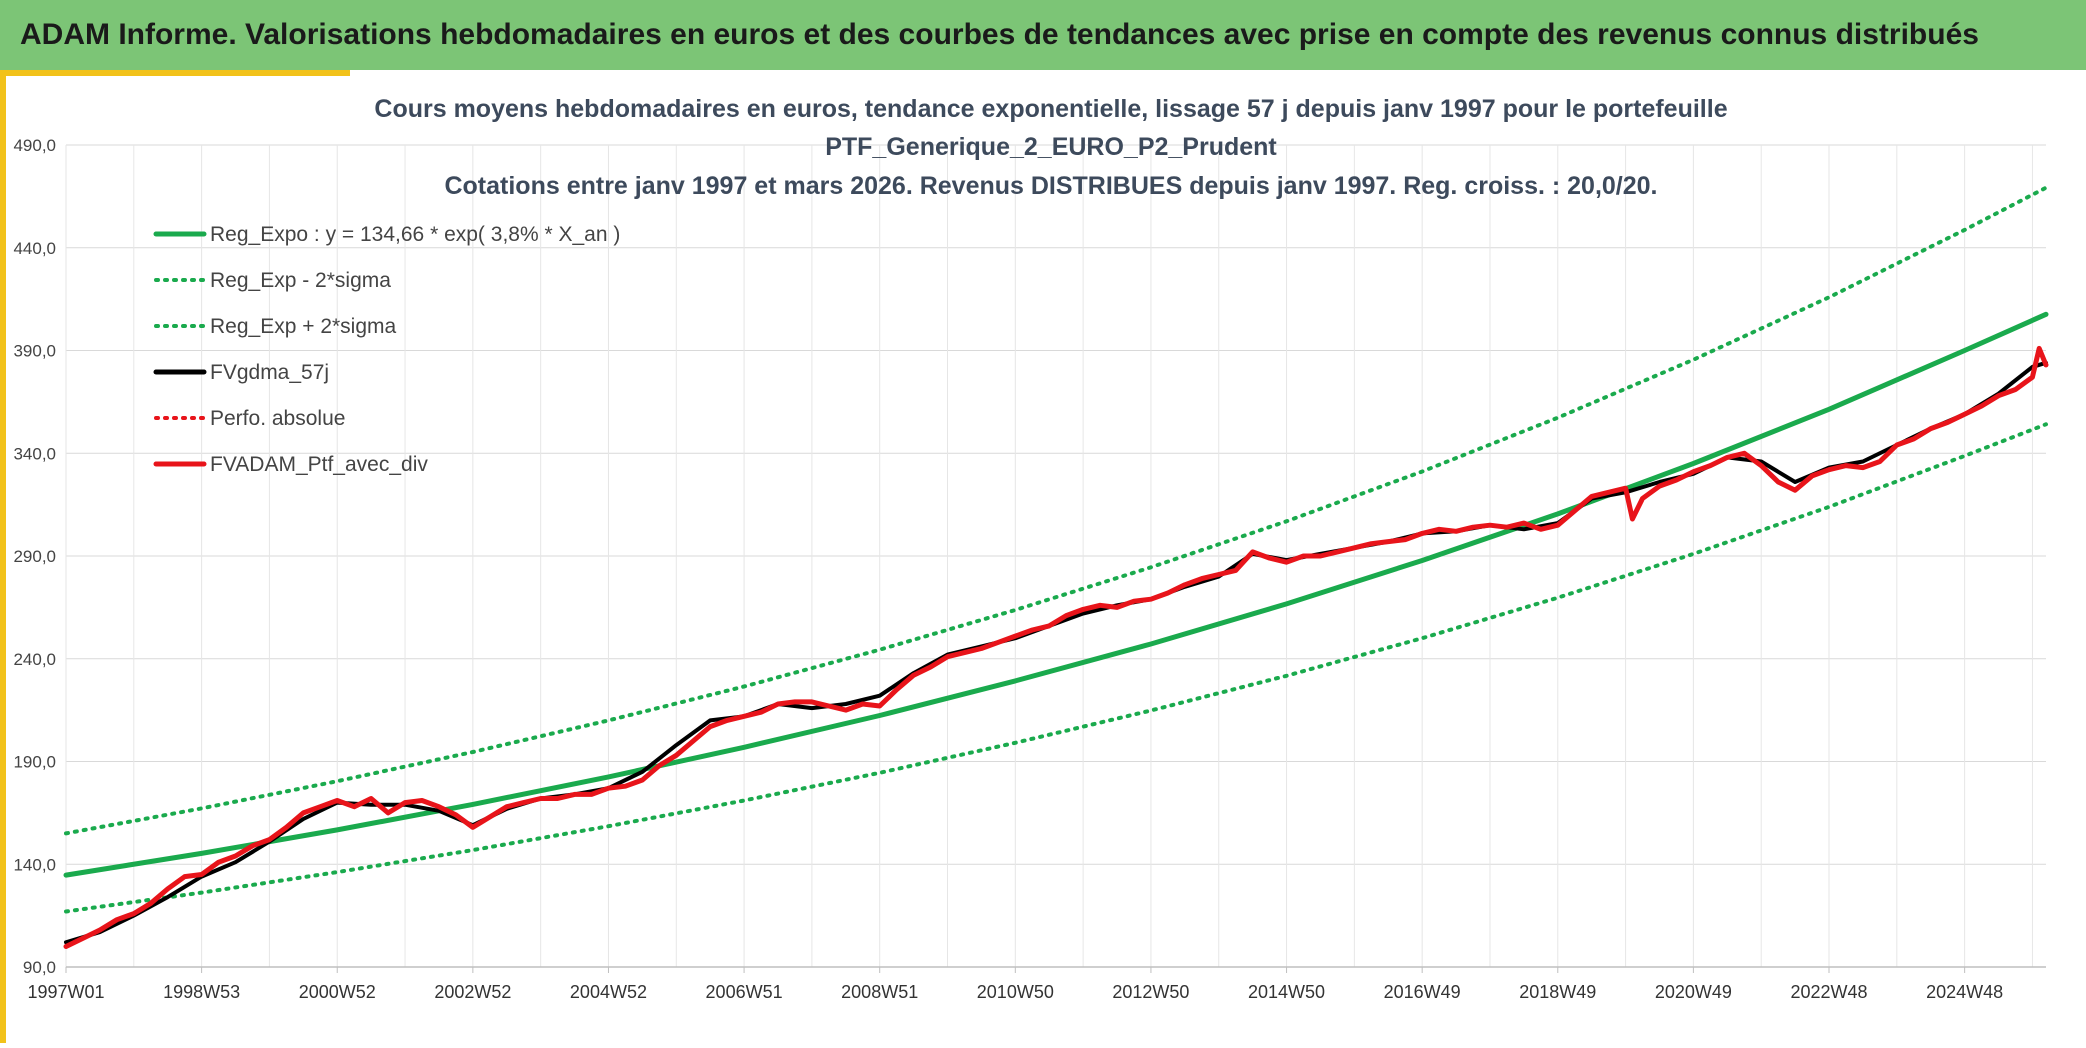 The image size is (2086, 1048). I want to click on x-tick-label: 2008W51, so click(879, 992).